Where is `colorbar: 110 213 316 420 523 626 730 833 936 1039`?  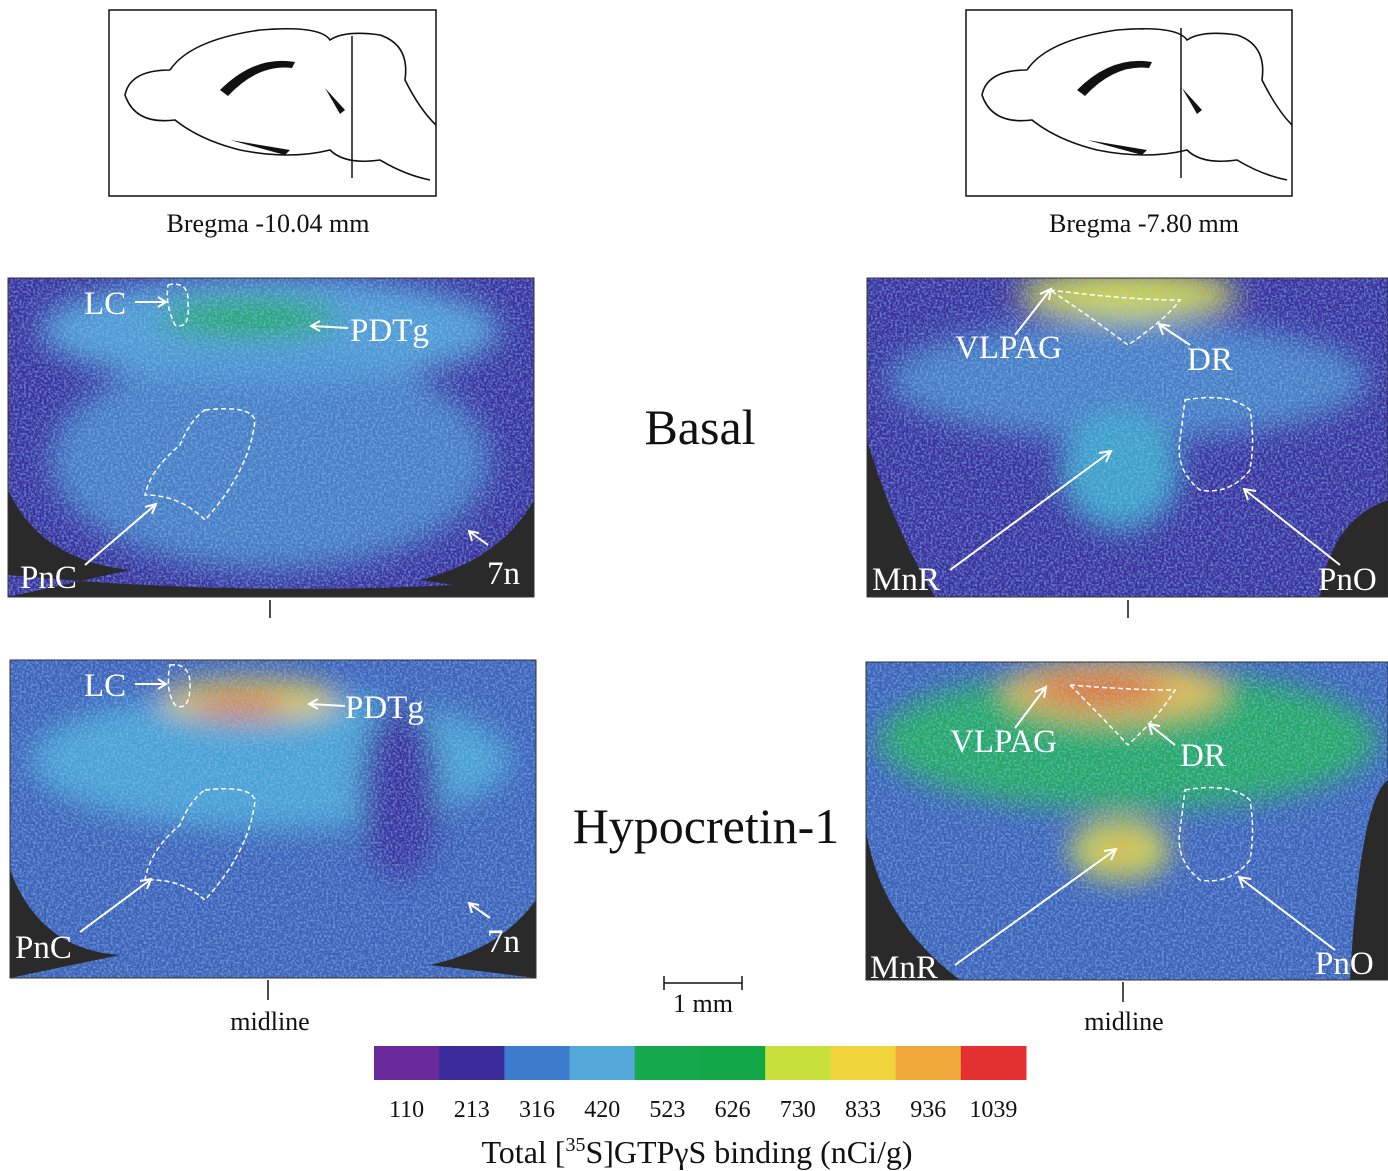
colorbar: 110 213 316 420 523 626 730 833 936 1039 is located at coordinates (700, 1084).